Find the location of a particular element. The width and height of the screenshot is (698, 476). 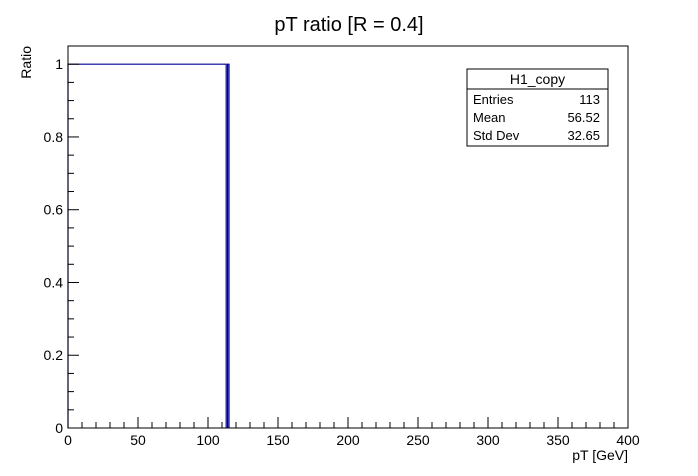

chart-title: pT ratio [R = 0.4] is located at coordinates (348, 25).